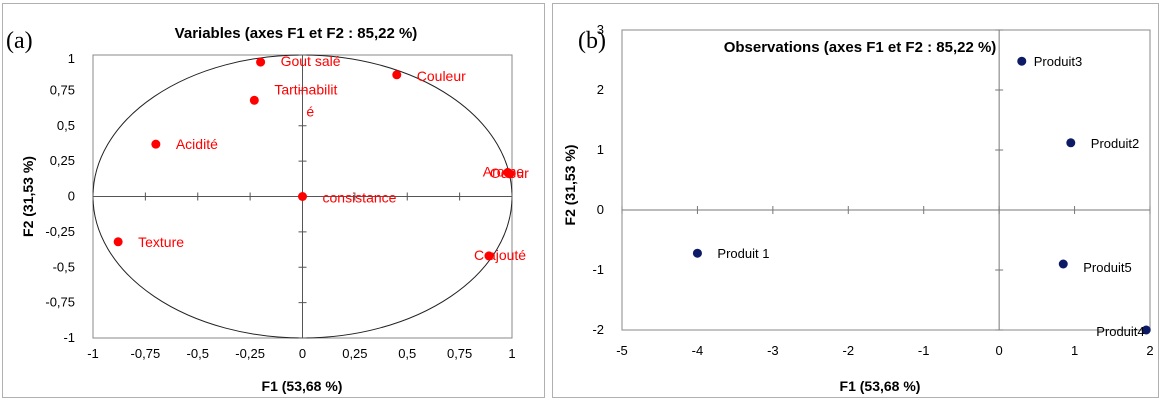 Image resolution: width=1161 pixels, height=400 pixels. What do you see at coordinates (743, 253) in the screenshot?
I see `observation-label: Produit 1` at bounding box center [743, 253].